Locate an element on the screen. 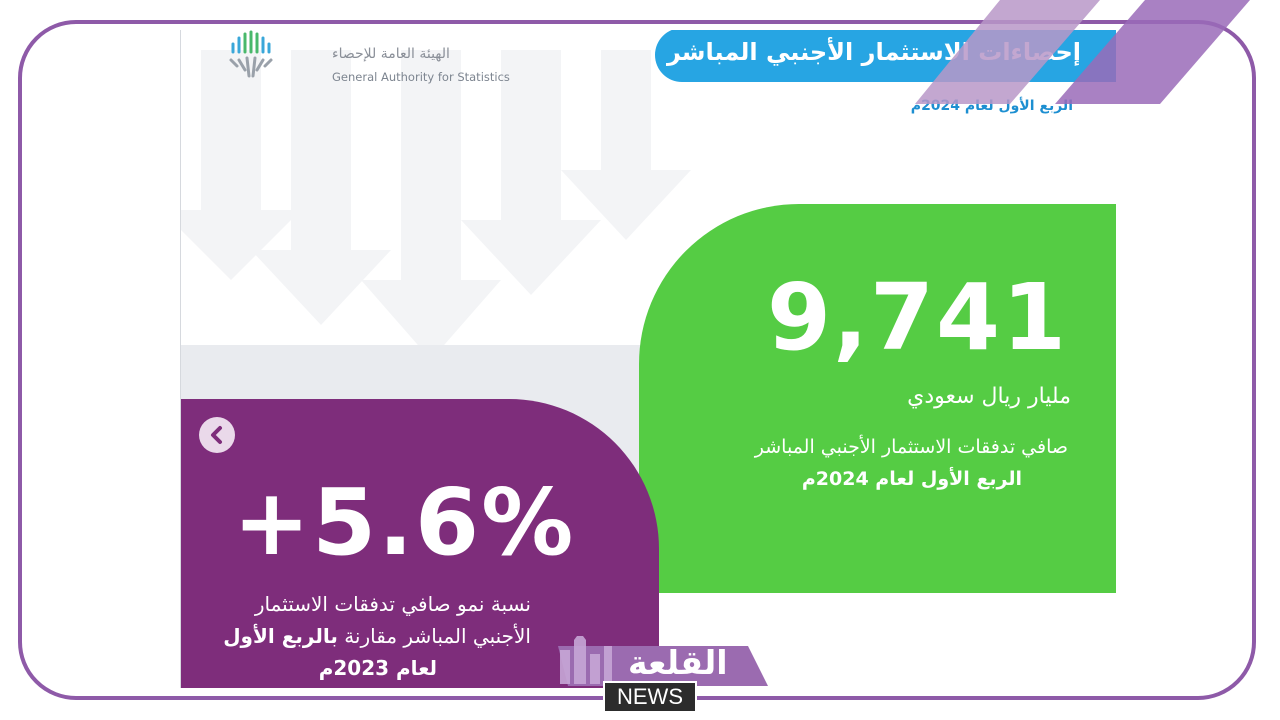 The width and height of the screenshot is (1280, 720). previous-button is located at coordinates (217, 435).